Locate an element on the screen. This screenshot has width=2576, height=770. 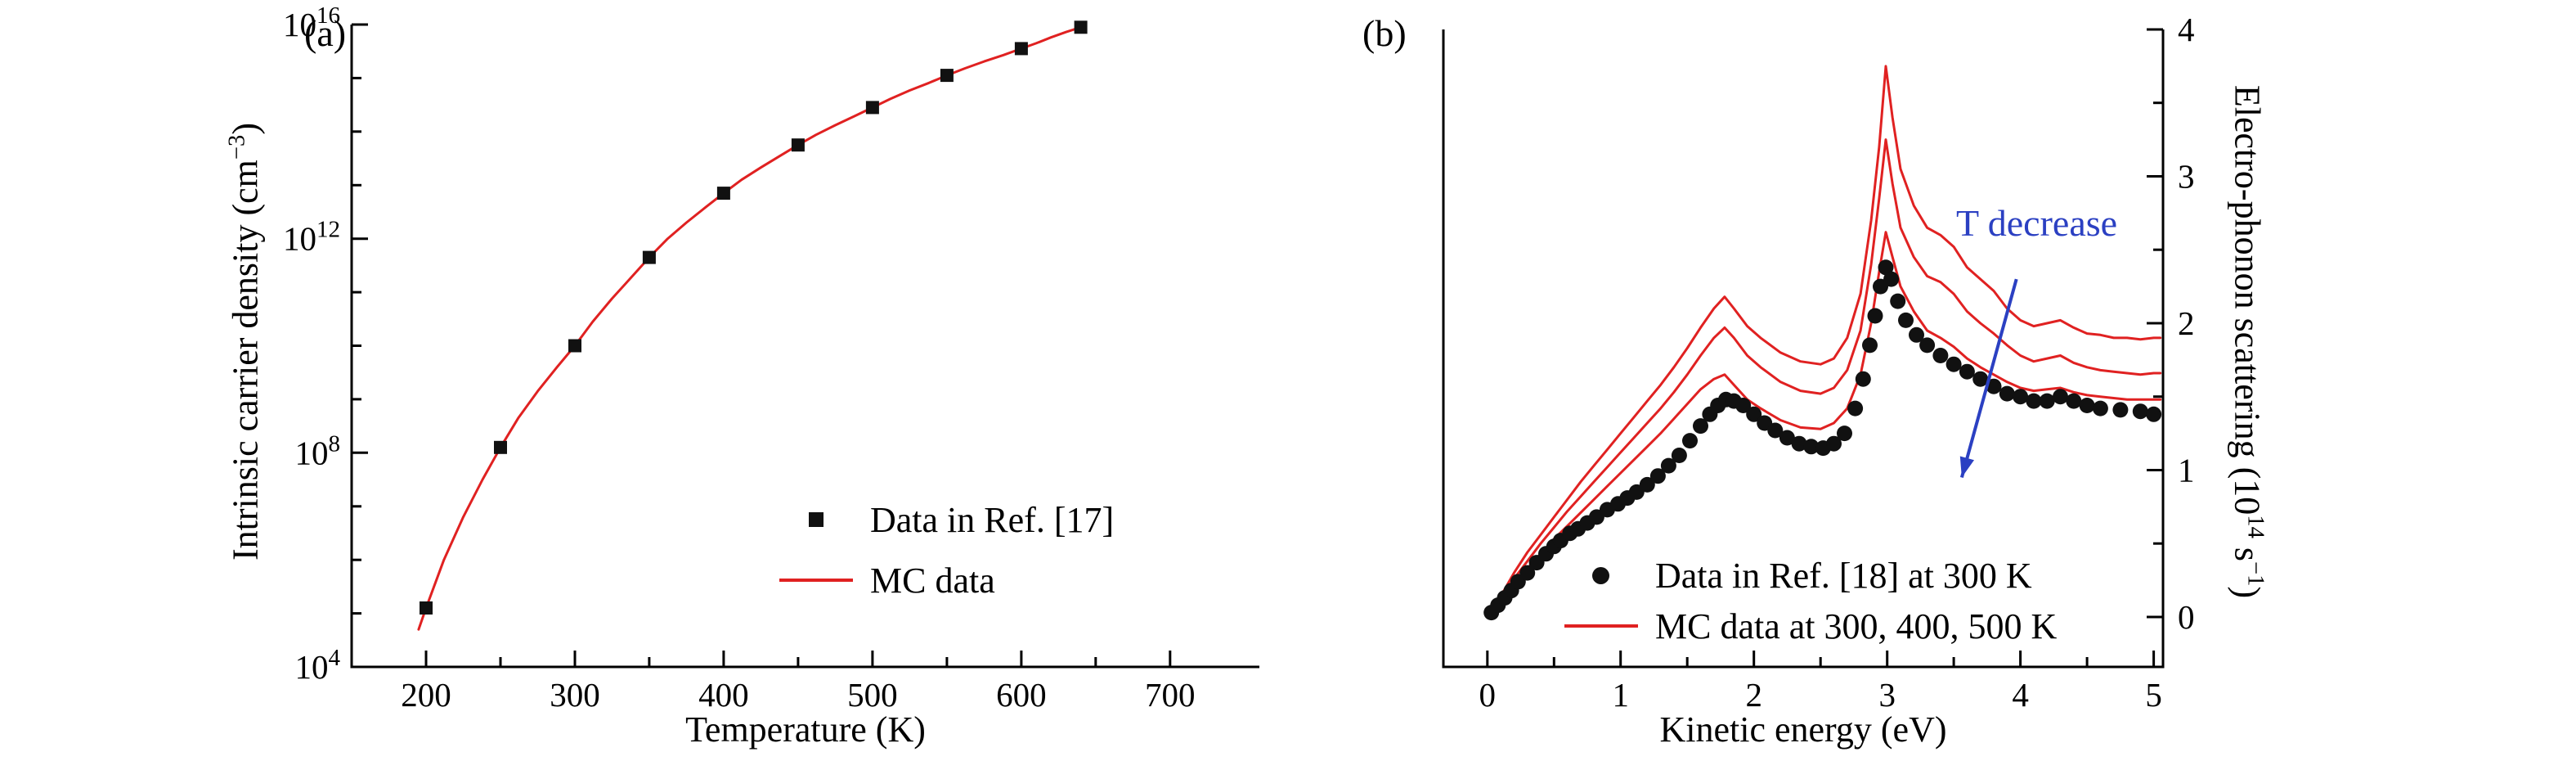
x-tick-label: 0 is located at coordinates (1488, 695).